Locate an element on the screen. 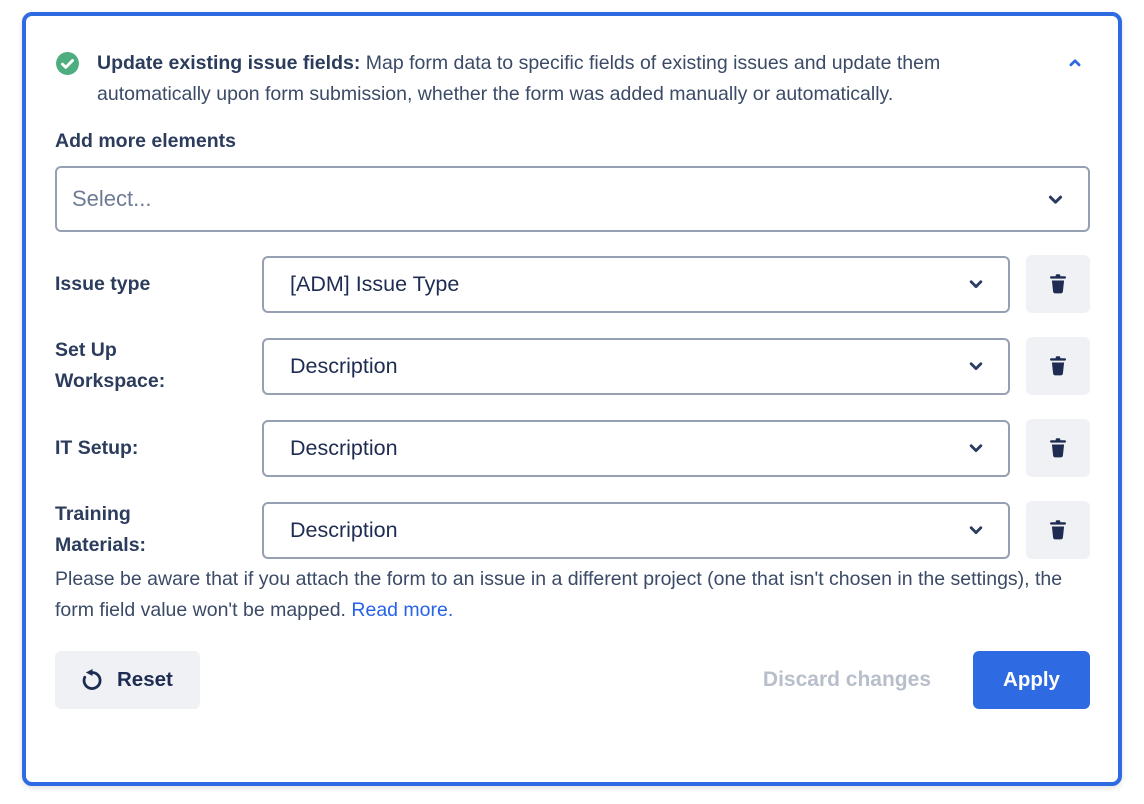 The height and width of the screenshot is (804, 1144). mapping-row-it-setup: IT Setup: Description is located at coordinates (572, 448).